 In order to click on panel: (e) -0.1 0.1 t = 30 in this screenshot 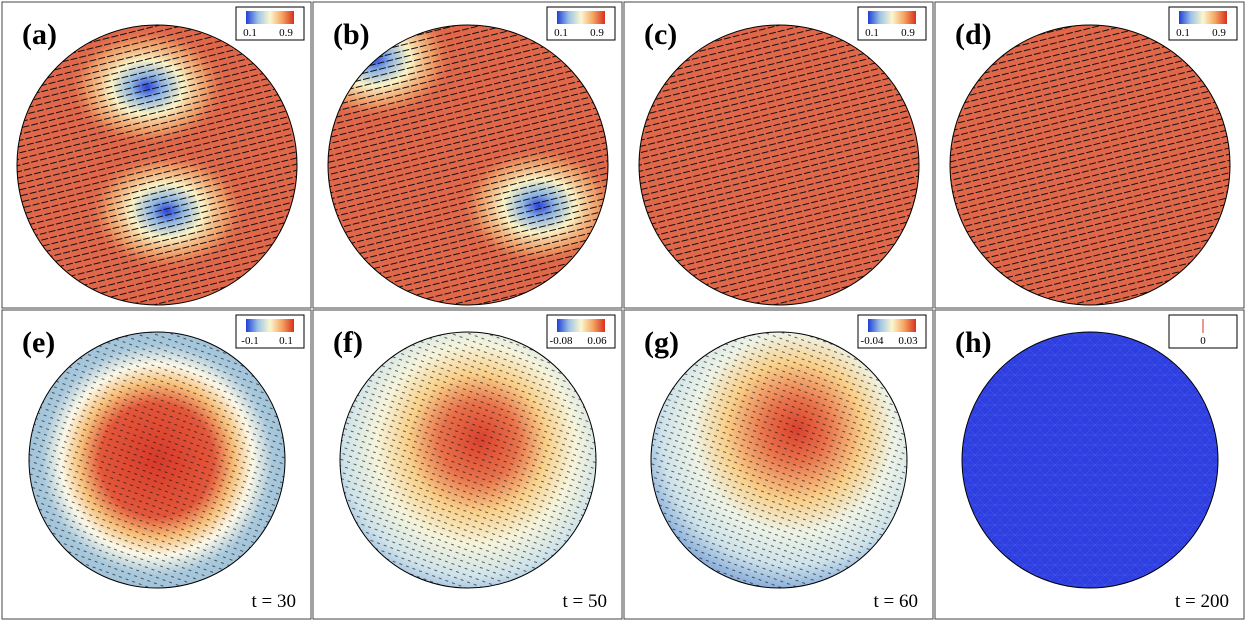, I will do `click(156, 464)`.